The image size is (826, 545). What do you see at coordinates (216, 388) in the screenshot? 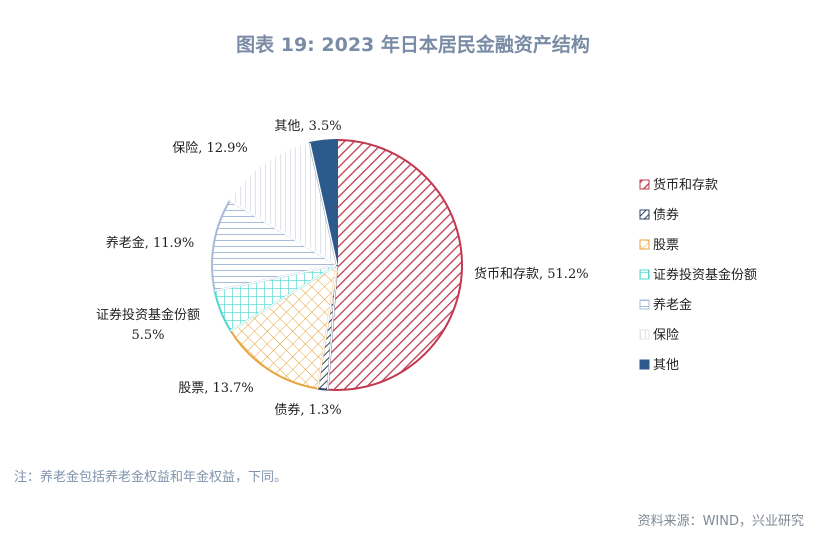
I see `slice-label-3: 股票, 13.7%` at bounding box center [216, 388].